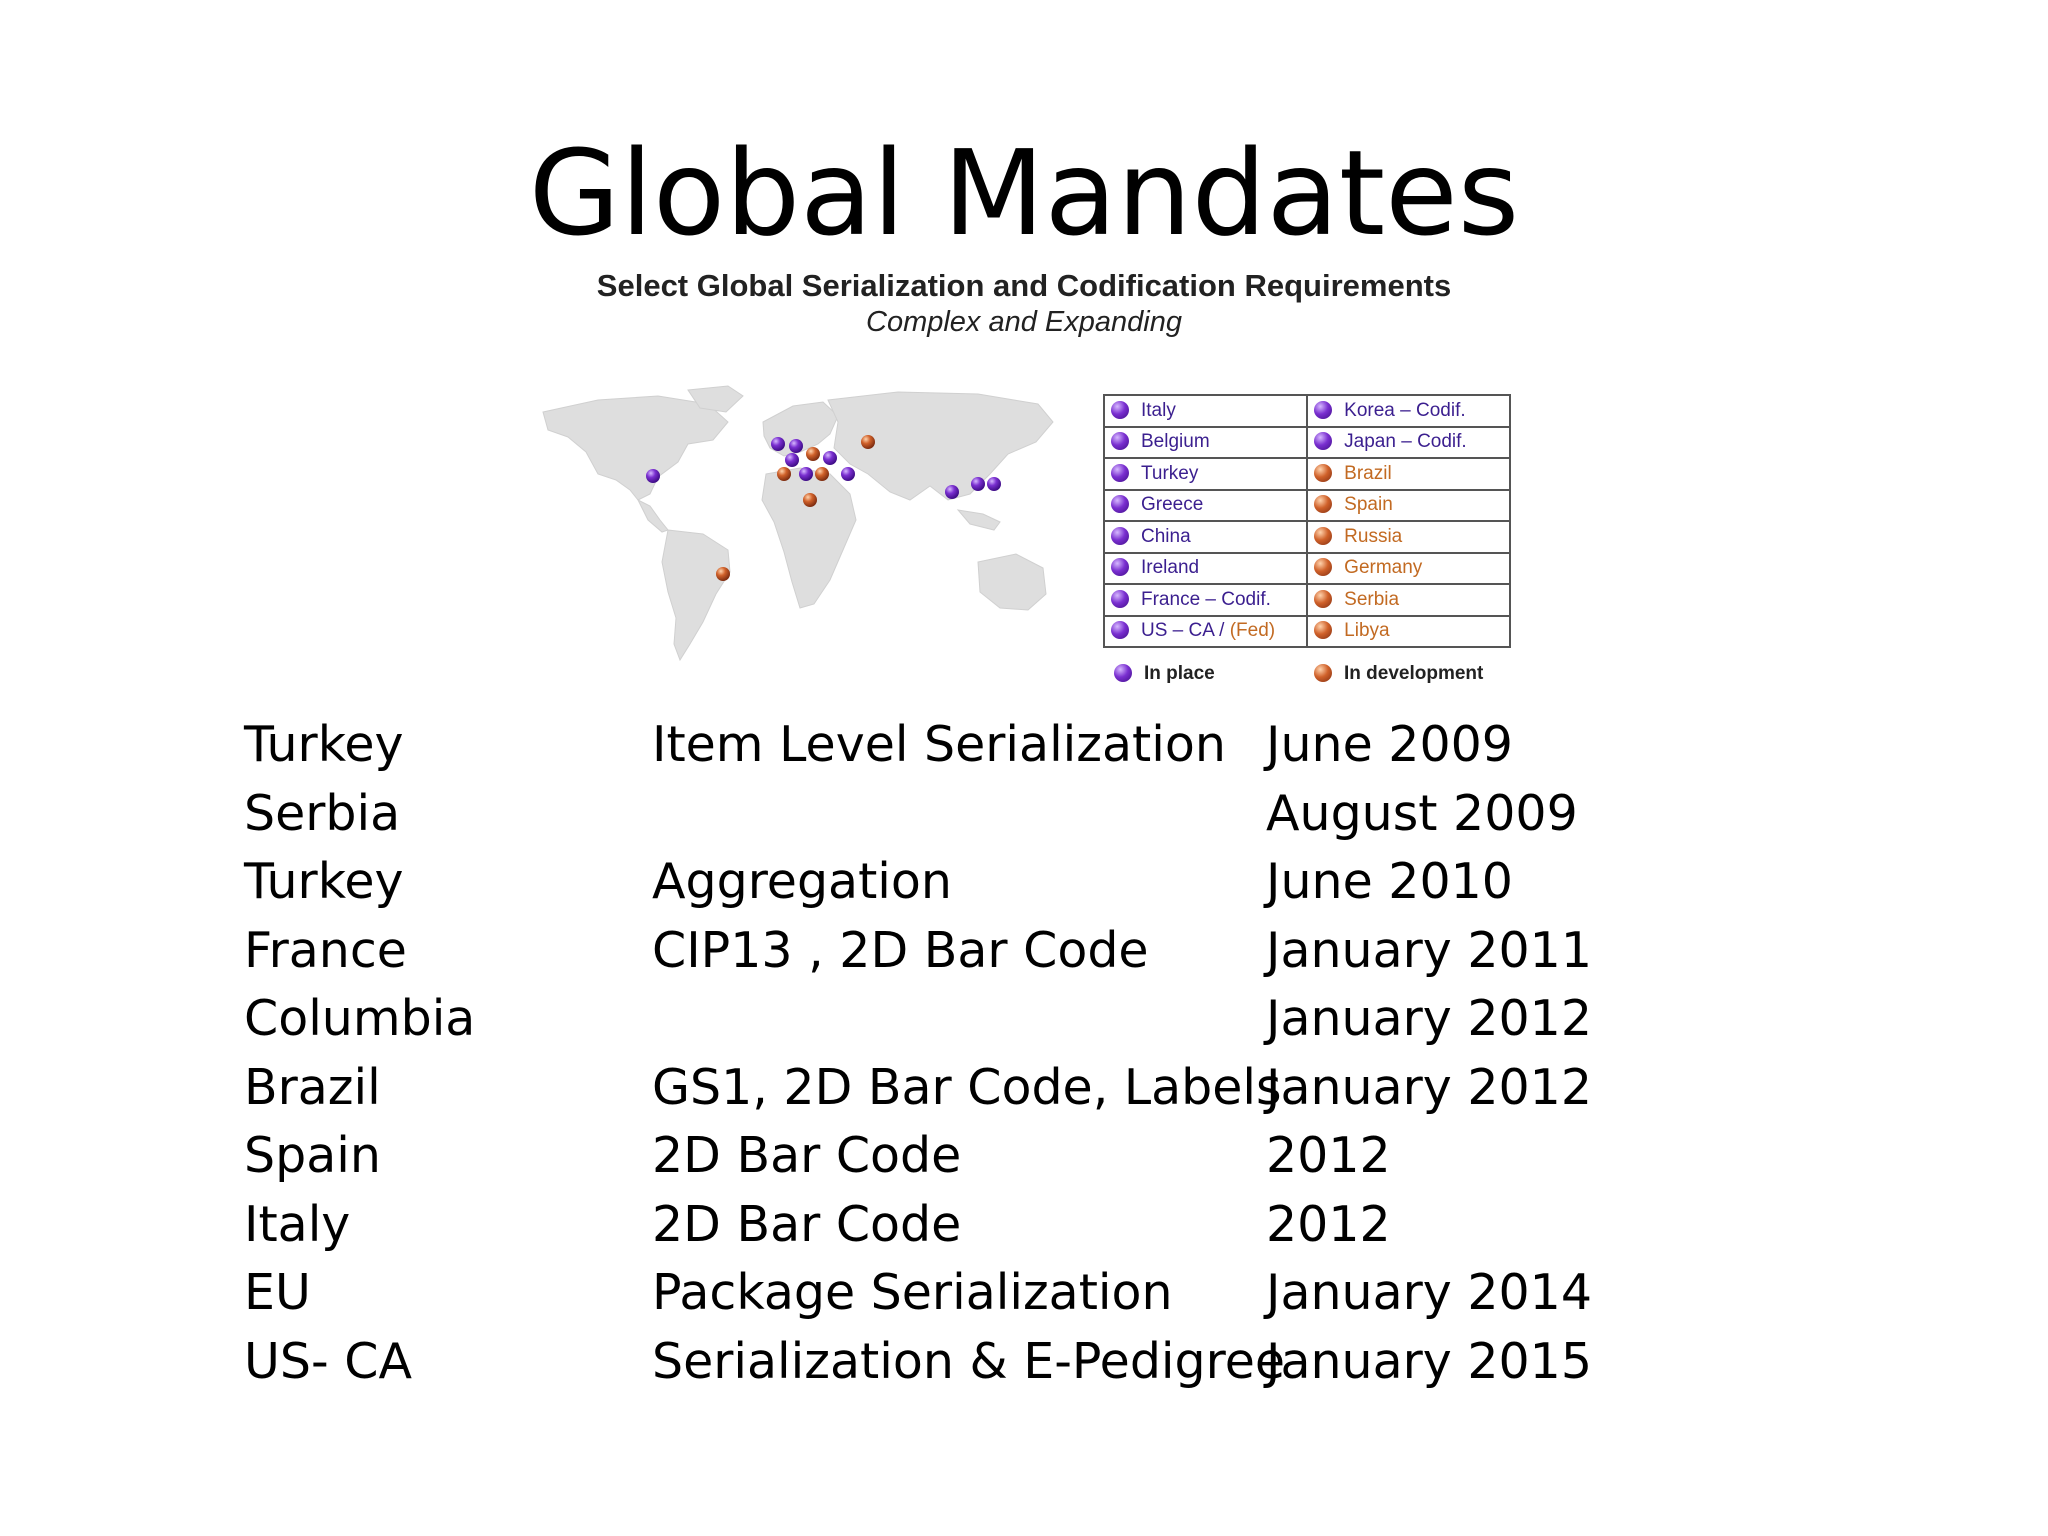 This screenshot has height=1536, width=2048. I want to click on mandate-date: August 2009, so click(1422, 813).